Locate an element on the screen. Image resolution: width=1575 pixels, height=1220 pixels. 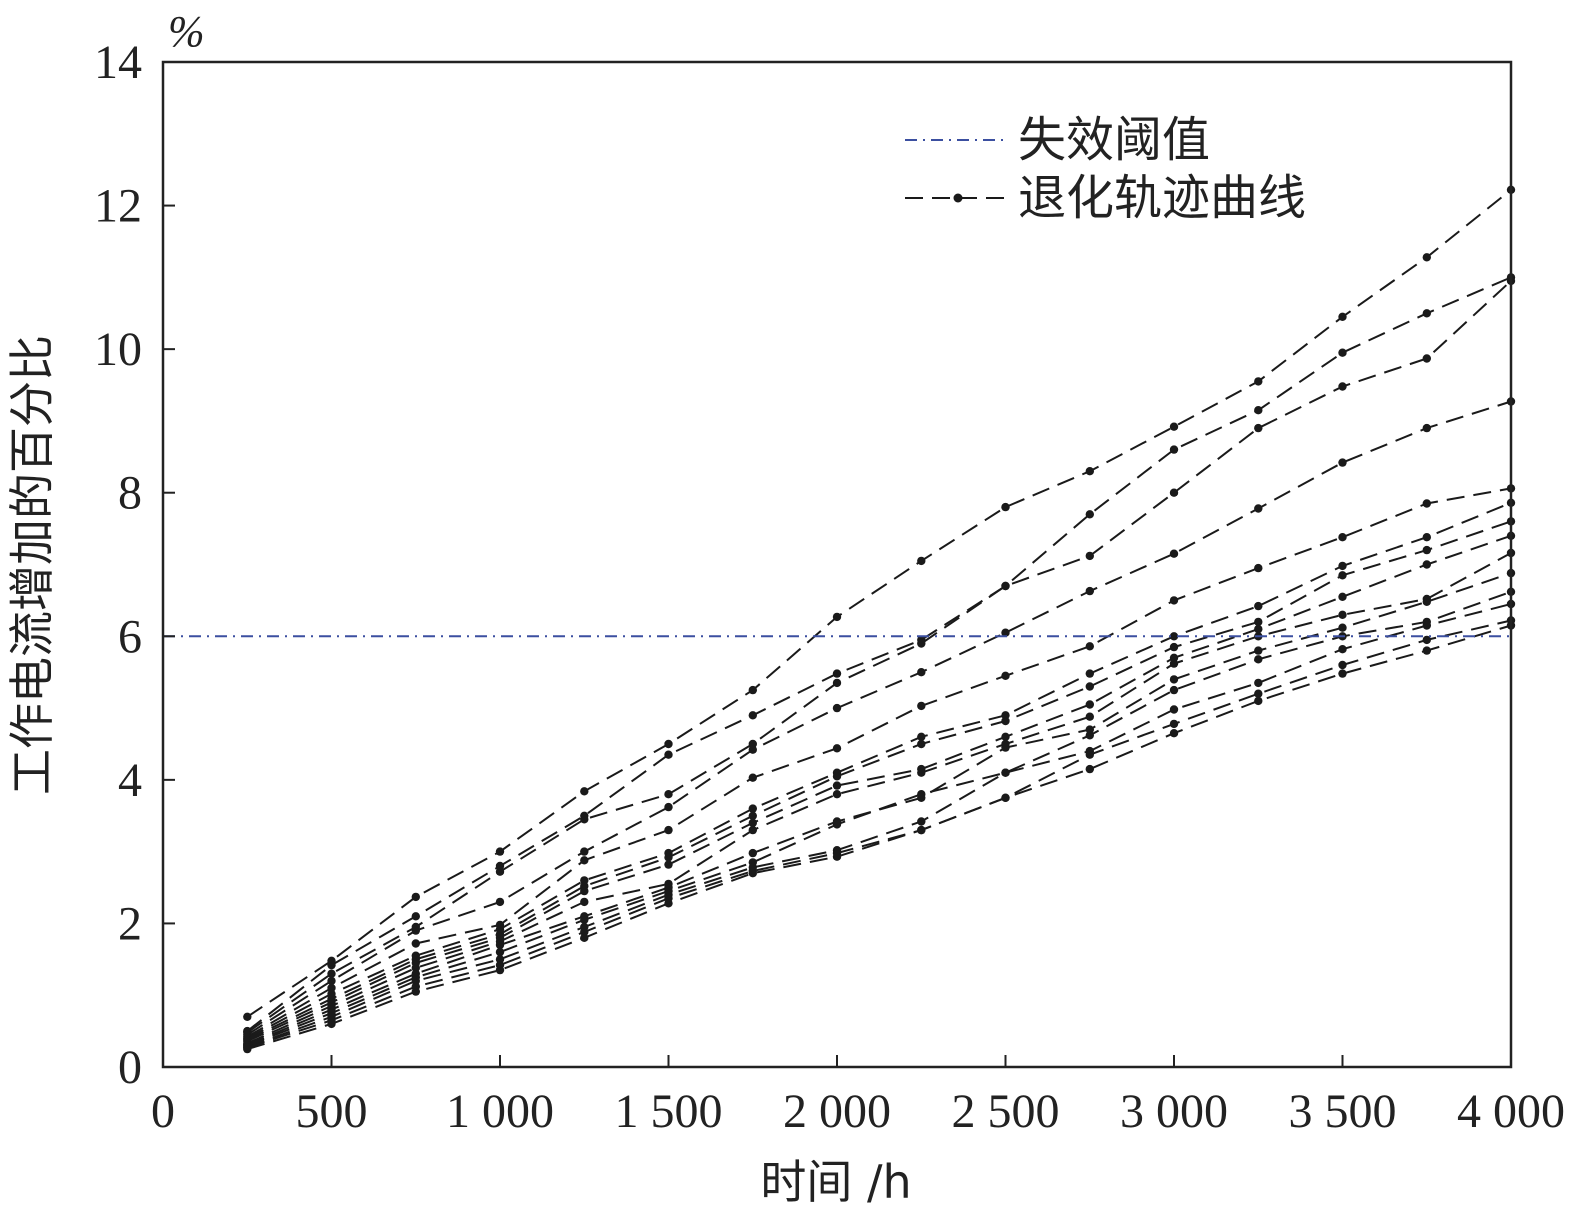
y-unit-label: % is located at coordinates (186, 31).